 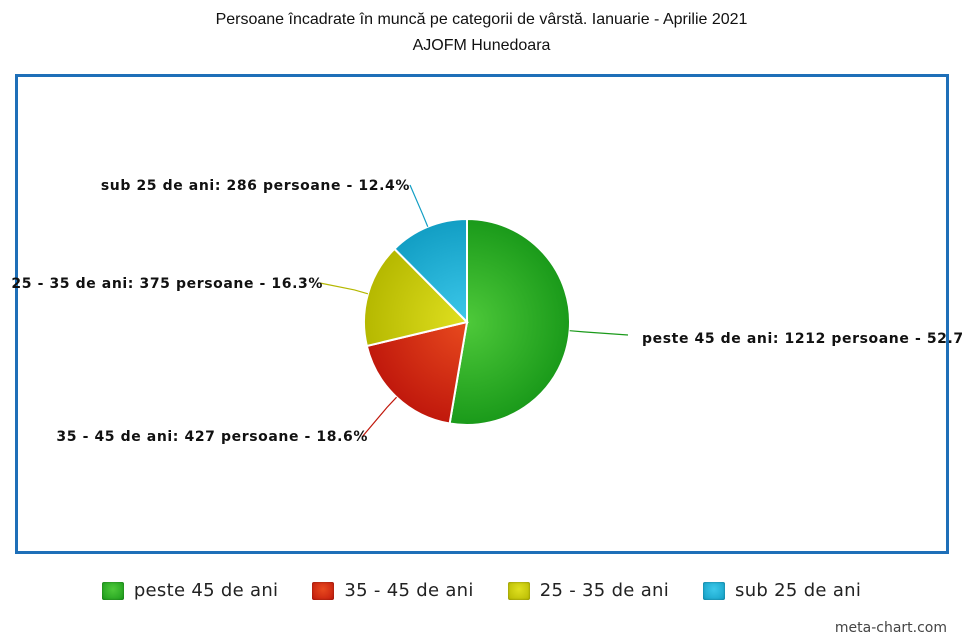 I want to click on legend-item-3: 25 - 35 de ani, so click(x=588, y=590).